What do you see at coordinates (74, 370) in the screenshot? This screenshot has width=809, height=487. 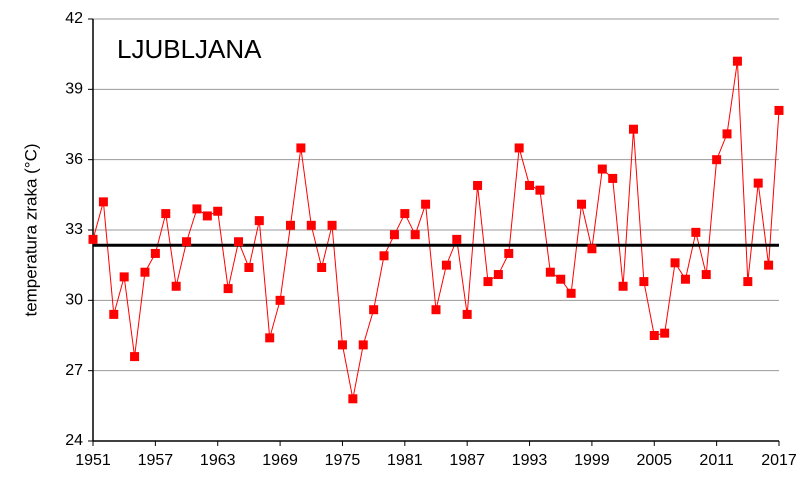 I see `y-tick-label: 27` at bounding box center [74, 370].